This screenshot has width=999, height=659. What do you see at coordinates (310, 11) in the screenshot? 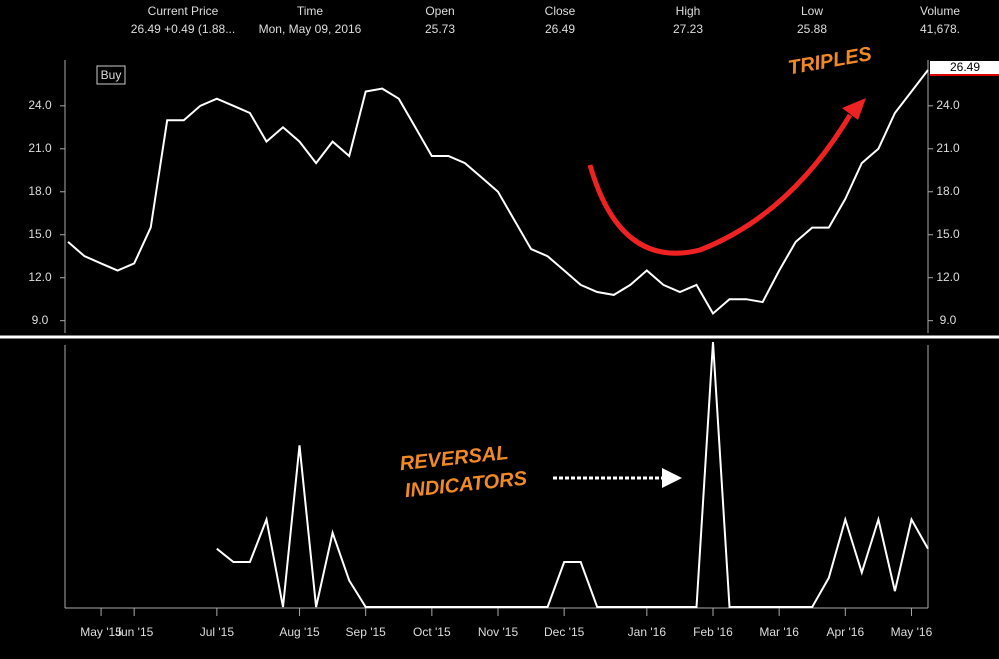
I see `header-label: Time` at bounding box center [310, 11].